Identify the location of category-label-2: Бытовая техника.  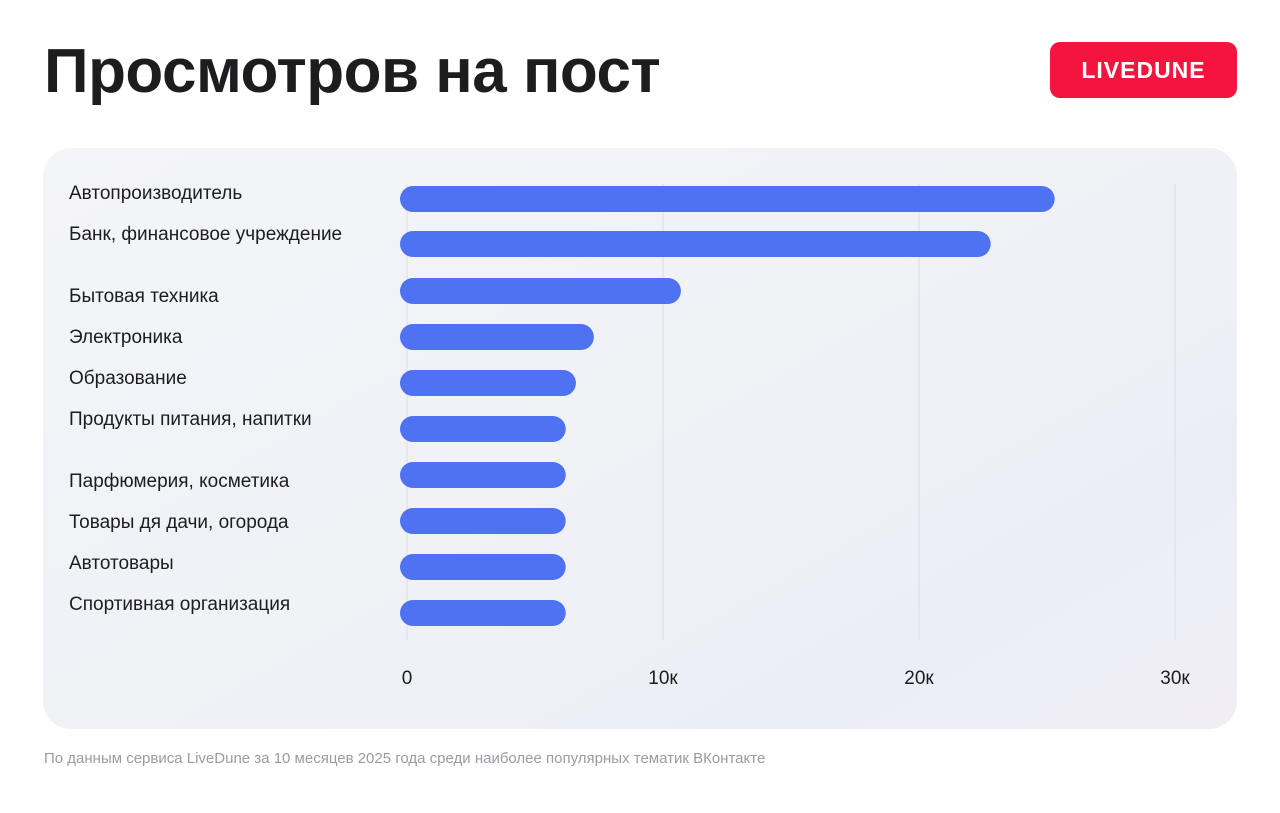
(144, 296).